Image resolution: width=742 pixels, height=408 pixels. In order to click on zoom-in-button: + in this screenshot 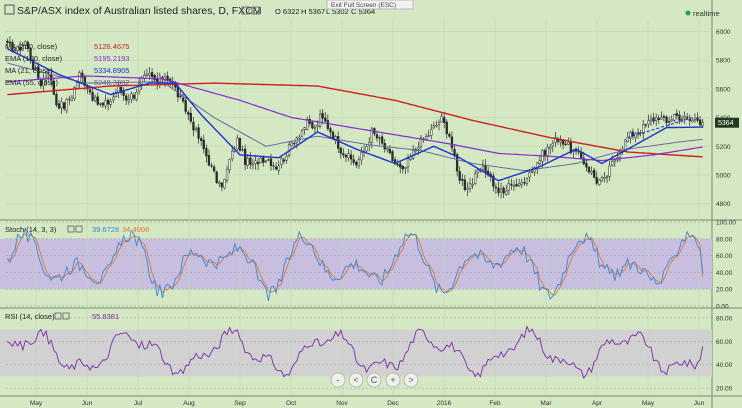, I will do `click(393, 380)`.